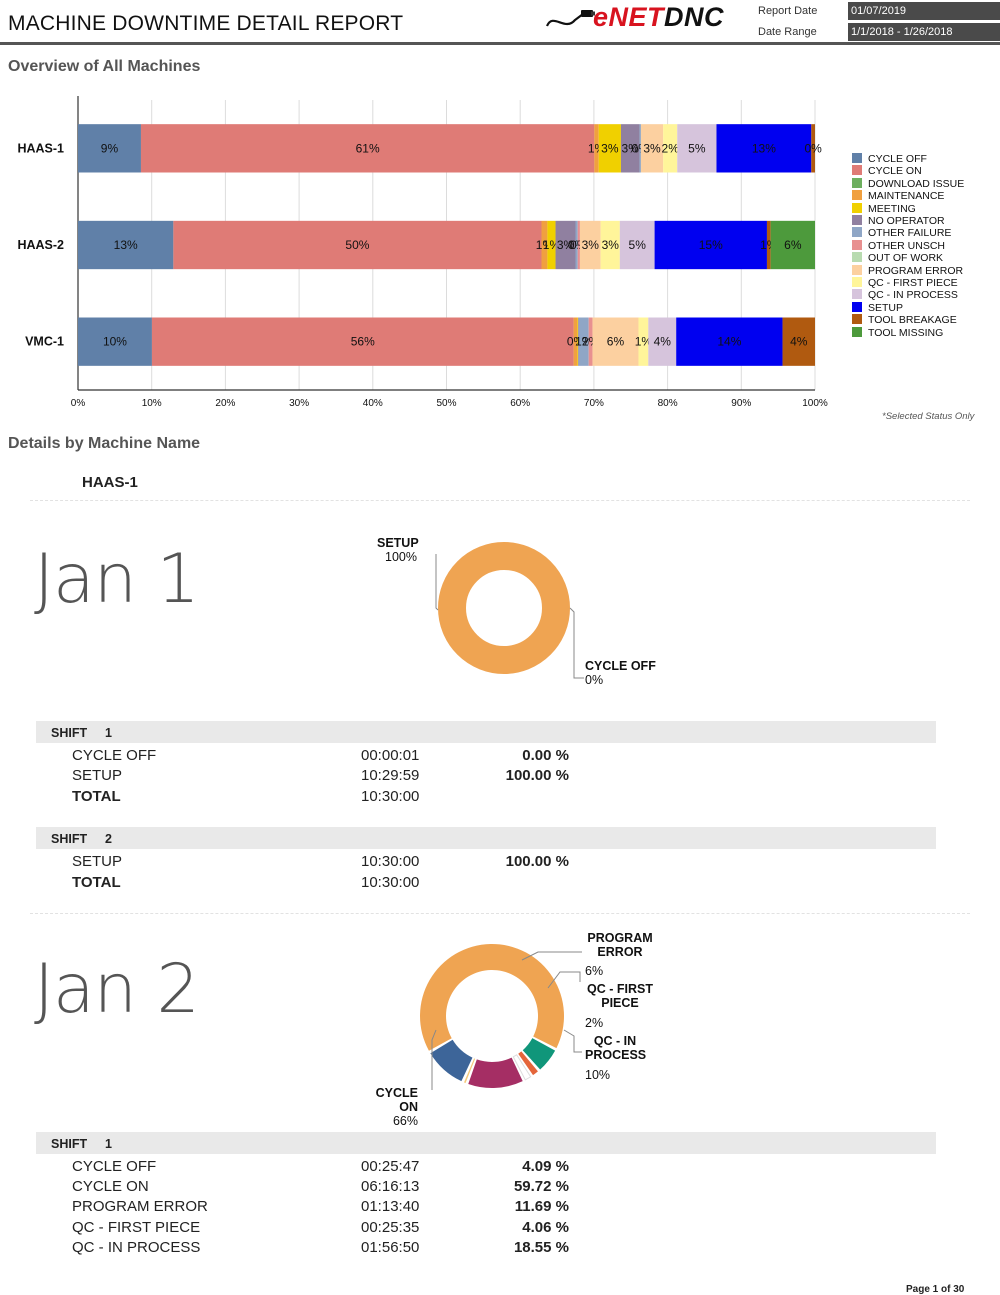  What do you see at coordinates (40, 245) in the screenshot?
I see `y-category-label: HAAS-2` at bounding box center [40, 245].